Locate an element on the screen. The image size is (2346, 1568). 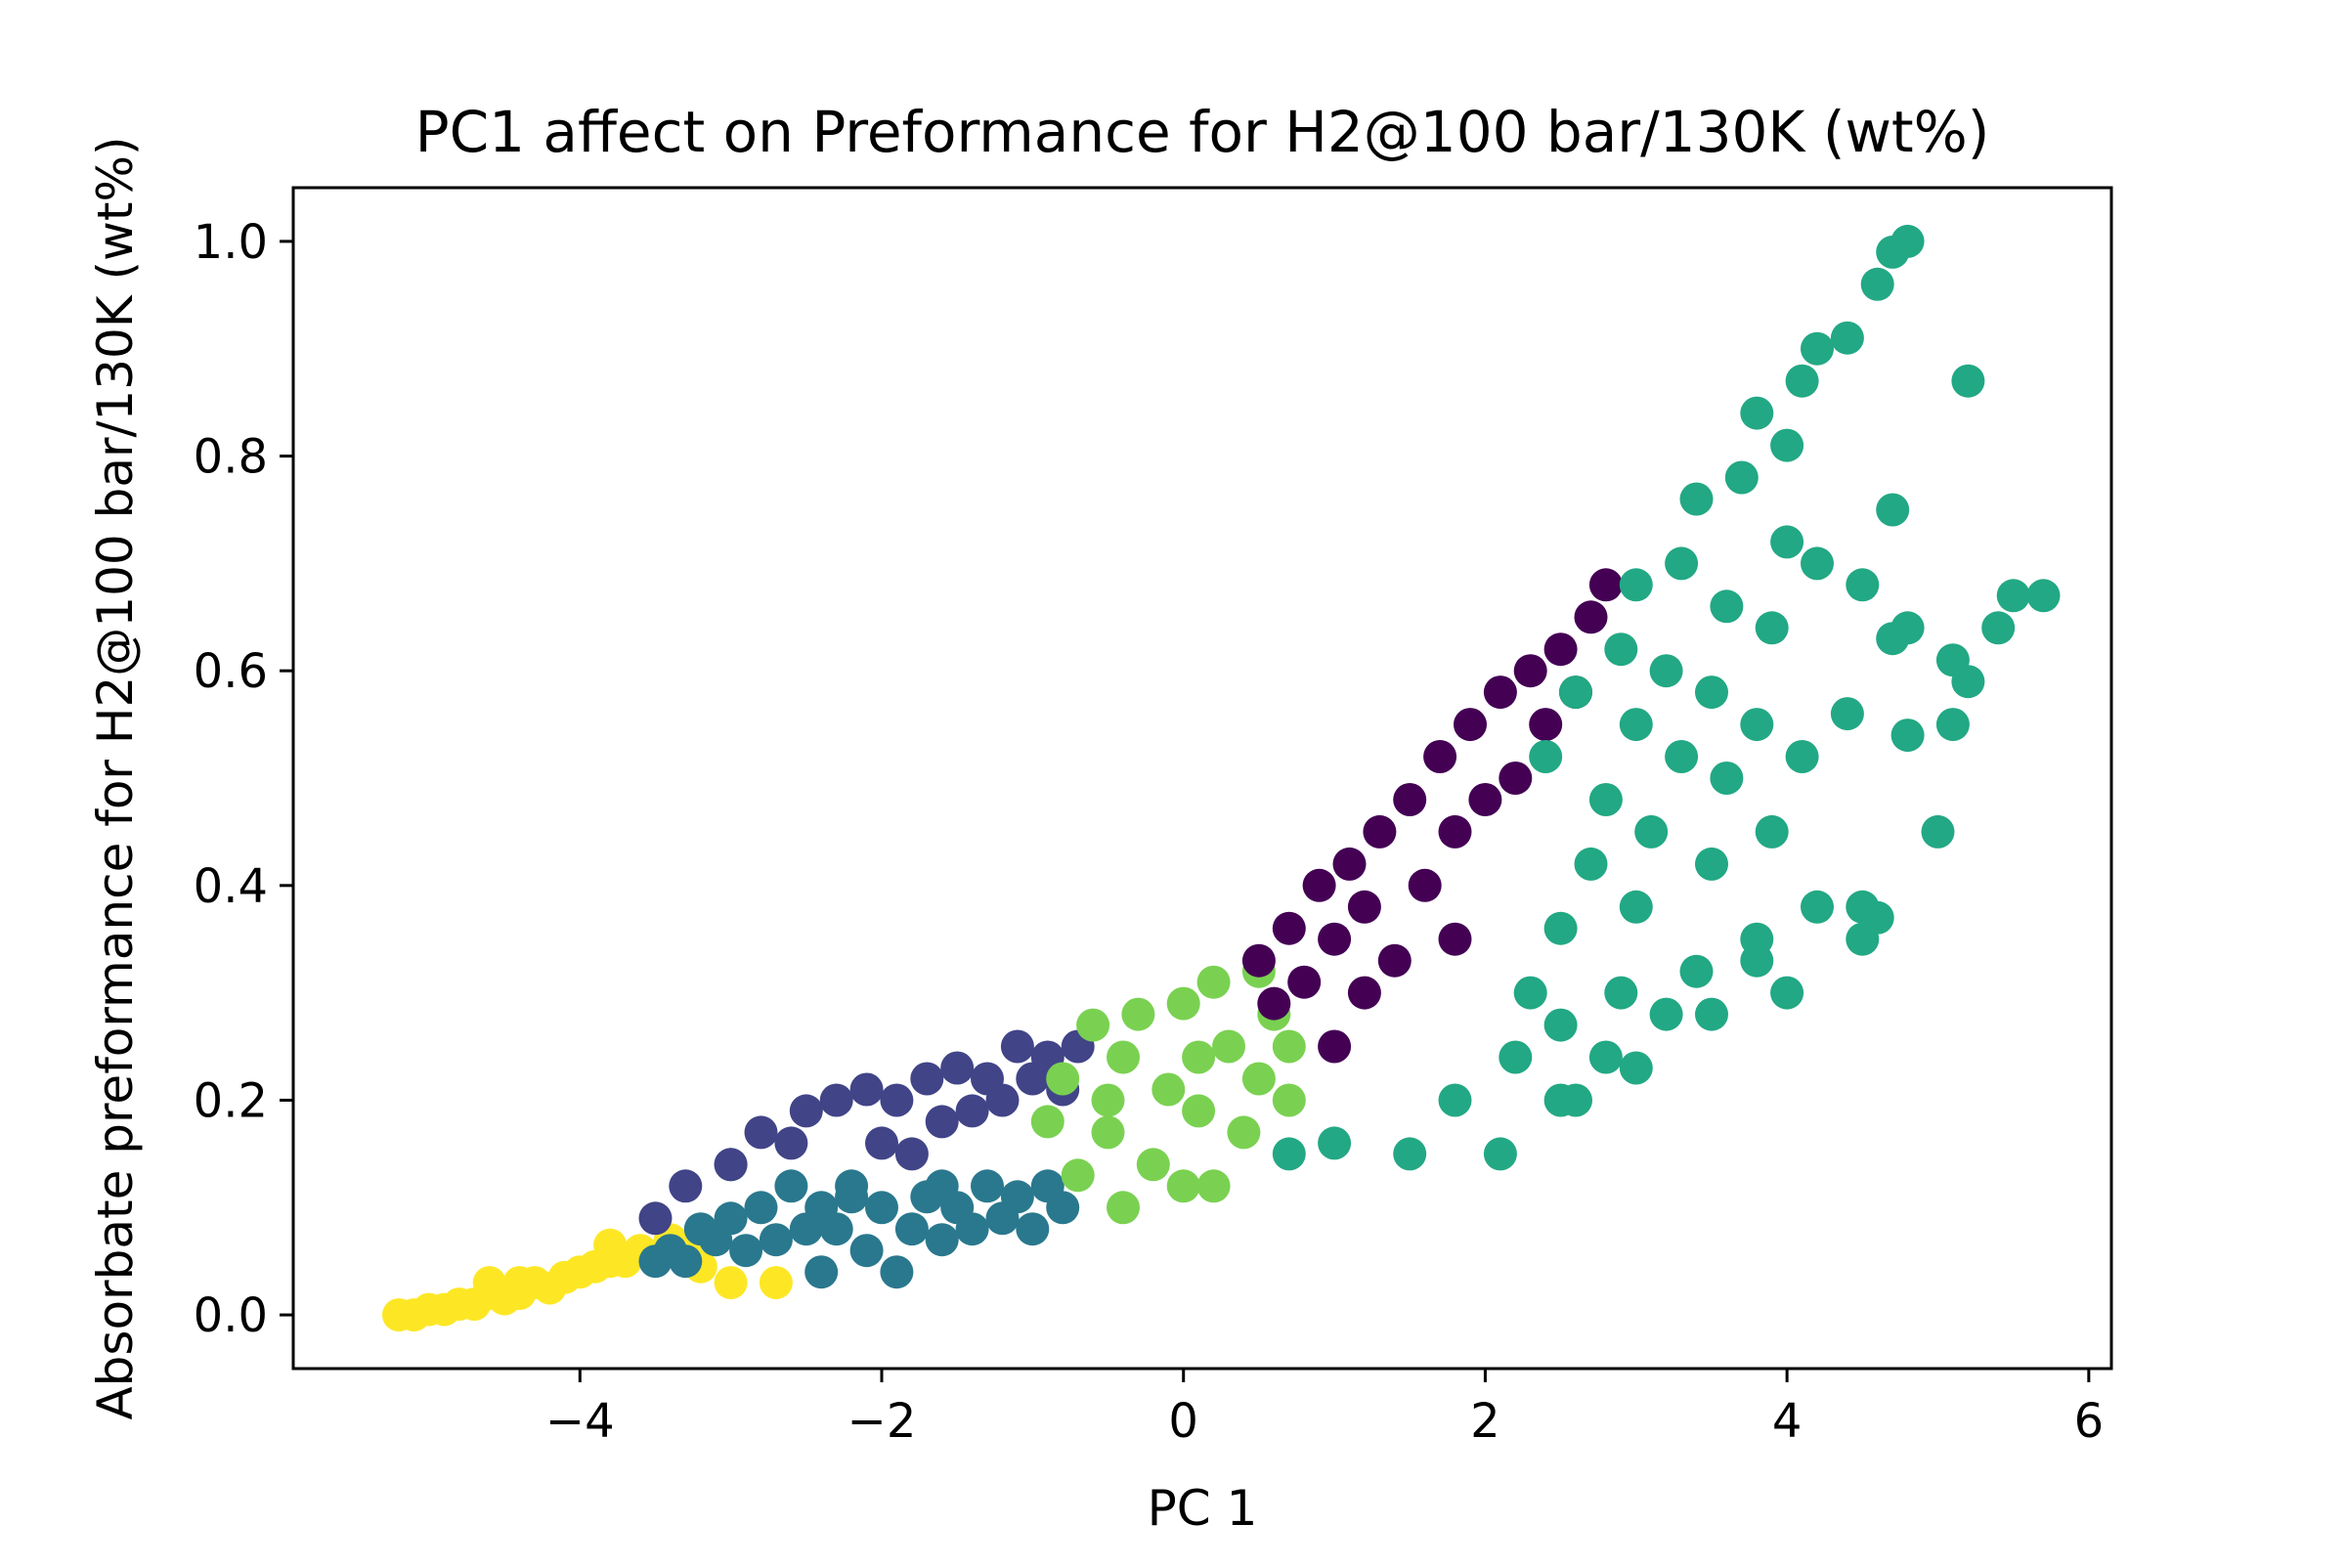
y-tick-label: 0.6 is located at coordinates (231, 672).